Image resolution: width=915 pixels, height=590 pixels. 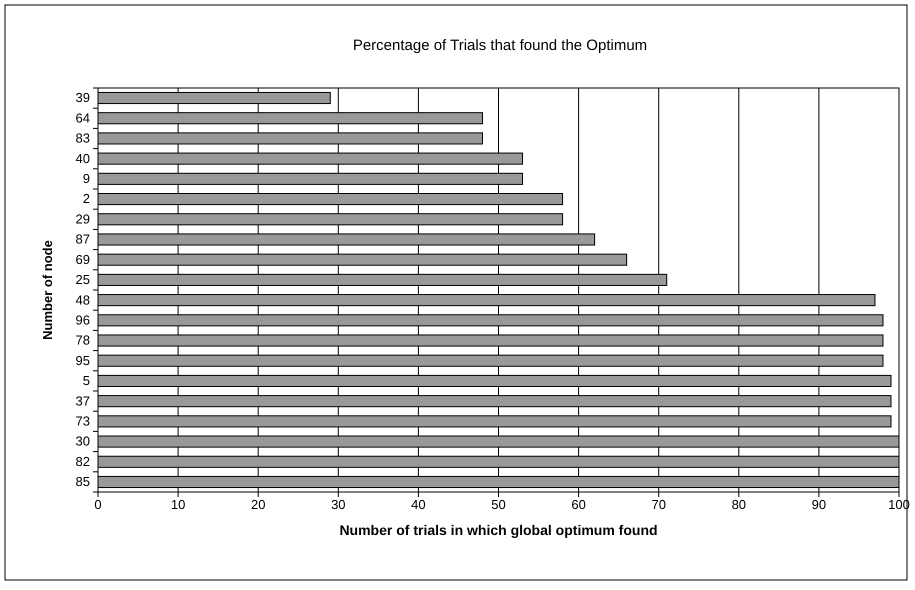 What do you see at coordinates (819, 504) in the screenshot?
I see `x-tick-label: 90` at bounding box center [819, 504].